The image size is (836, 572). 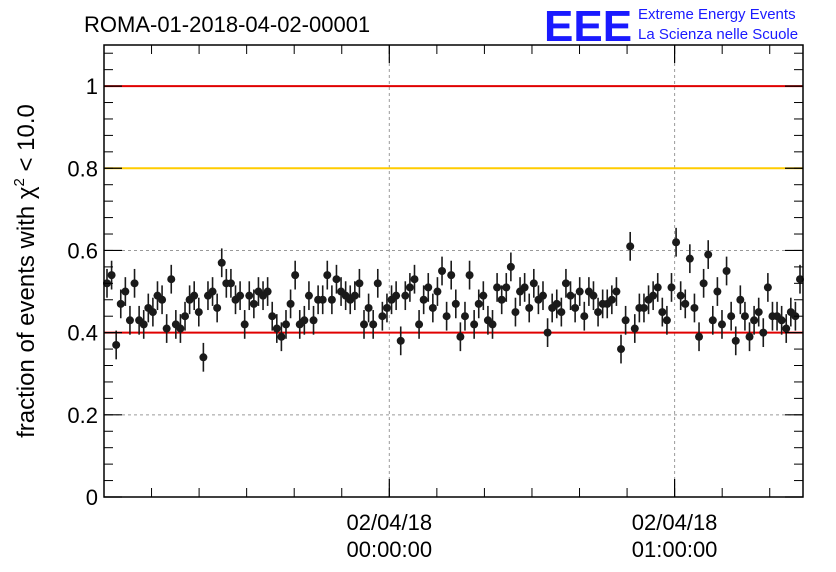 What do you see at coordinates (82, 333) in the screenshot?
I see `y-tick-label: 0.4` at bounding box center [82, 333].